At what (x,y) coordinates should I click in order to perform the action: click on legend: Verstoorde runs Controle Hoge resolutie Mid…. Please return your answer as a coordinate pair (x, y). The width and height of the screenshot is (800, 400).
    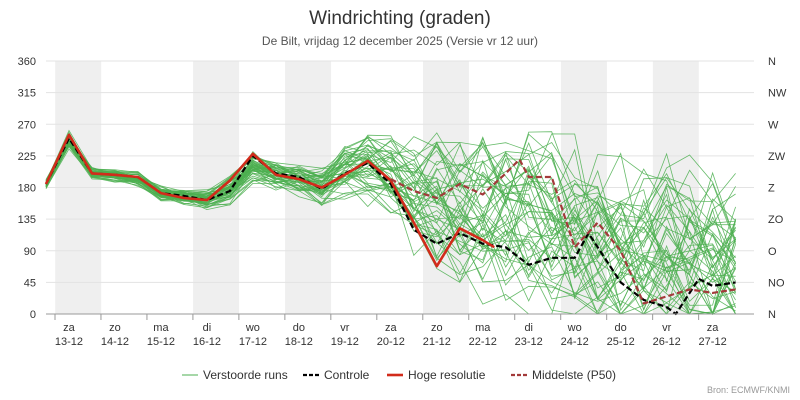
    Looking at the image, I should click on (399, 375).